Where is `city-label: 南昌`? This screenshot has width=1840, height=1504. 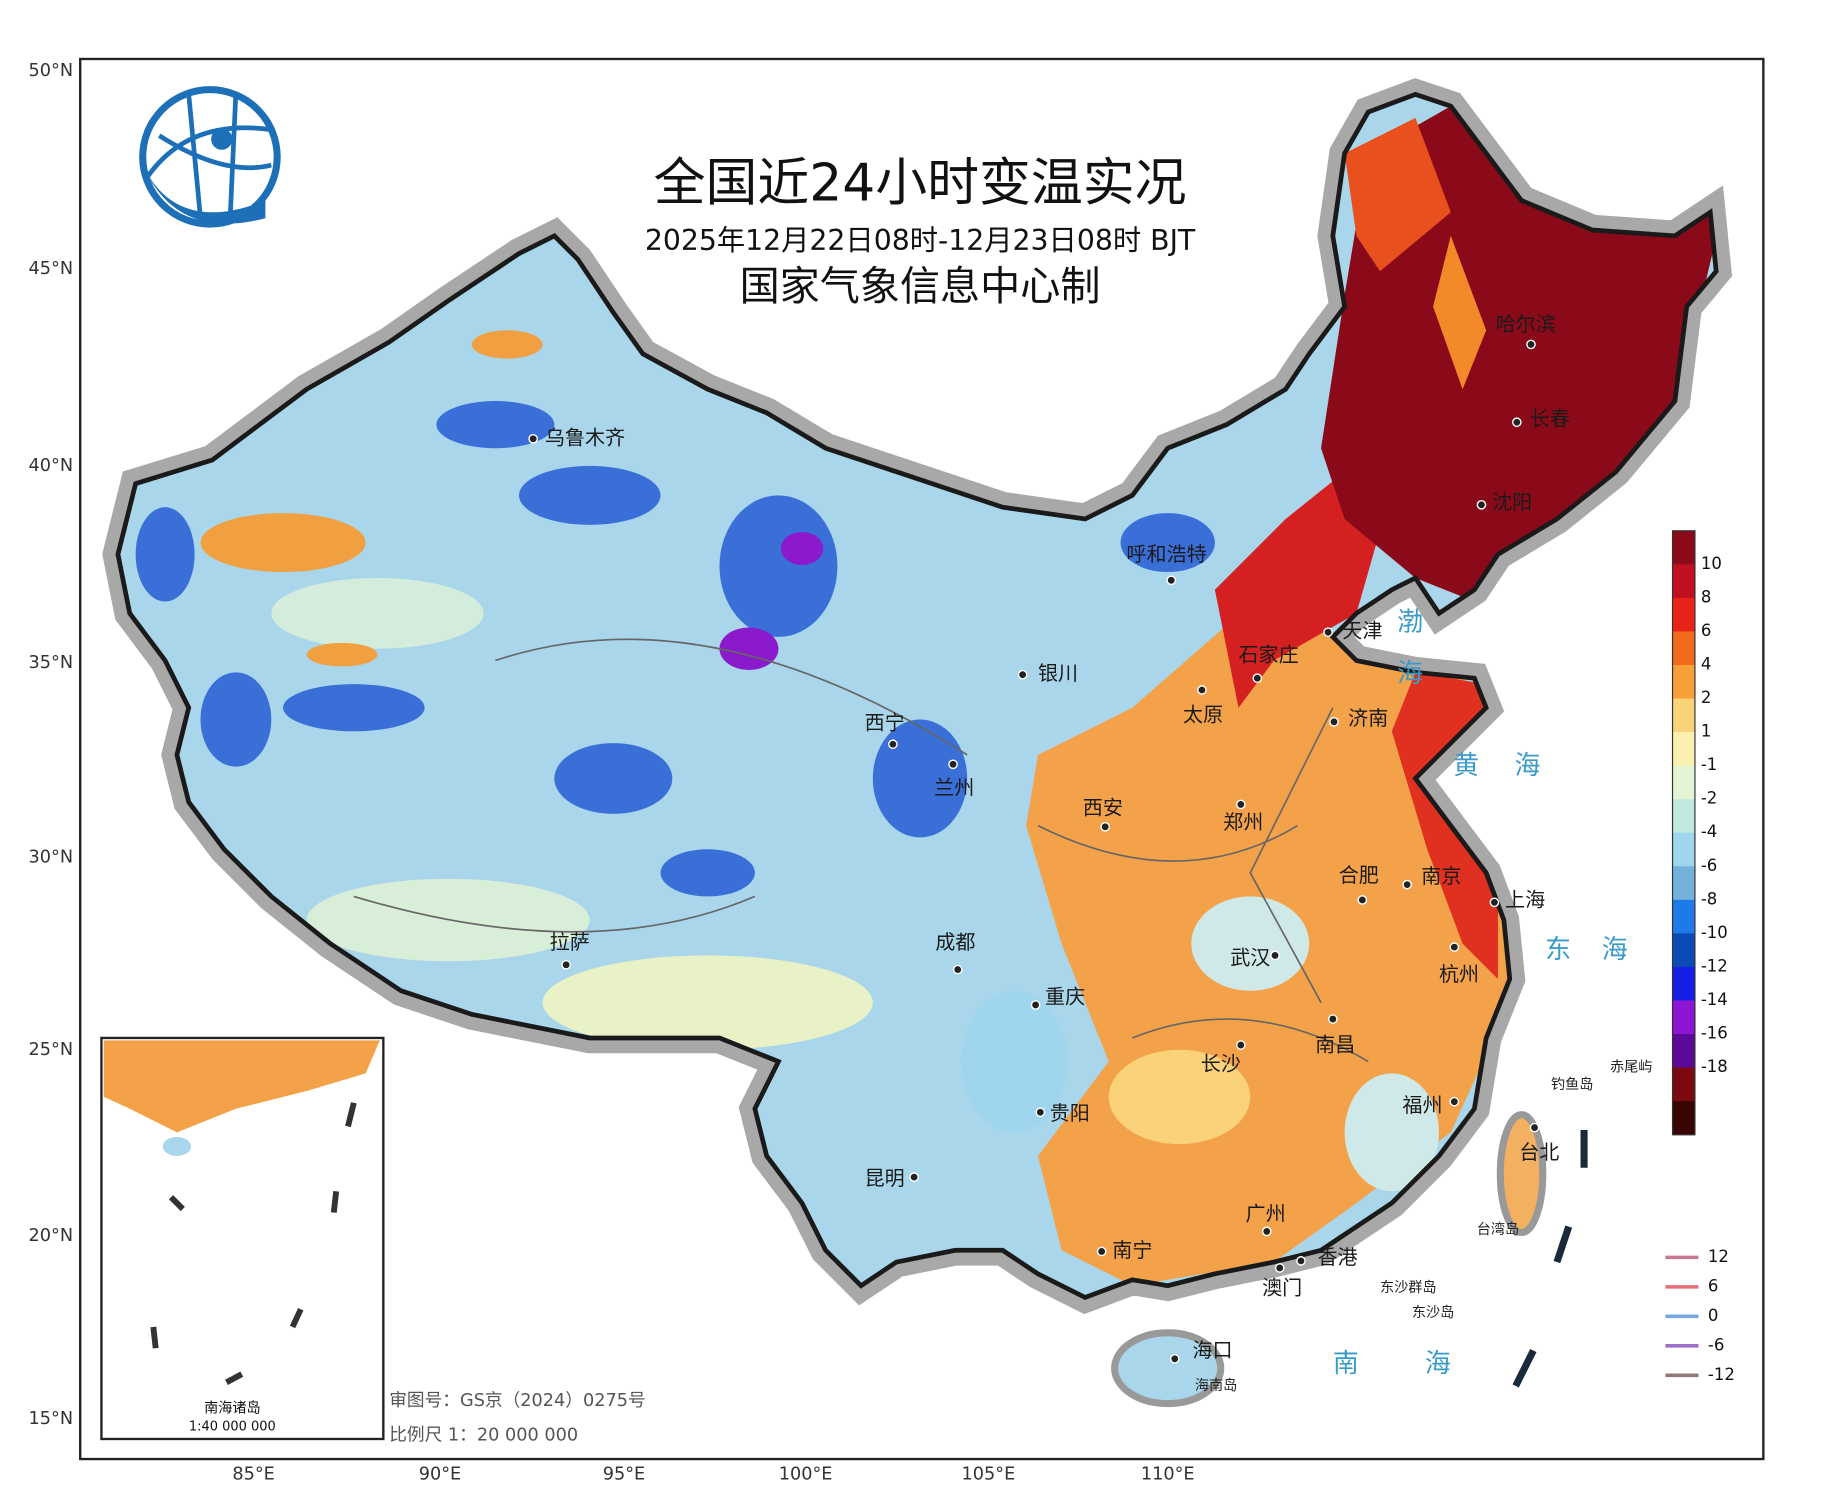 city-label: 南昌 is located at coordinates (1335, 1045).